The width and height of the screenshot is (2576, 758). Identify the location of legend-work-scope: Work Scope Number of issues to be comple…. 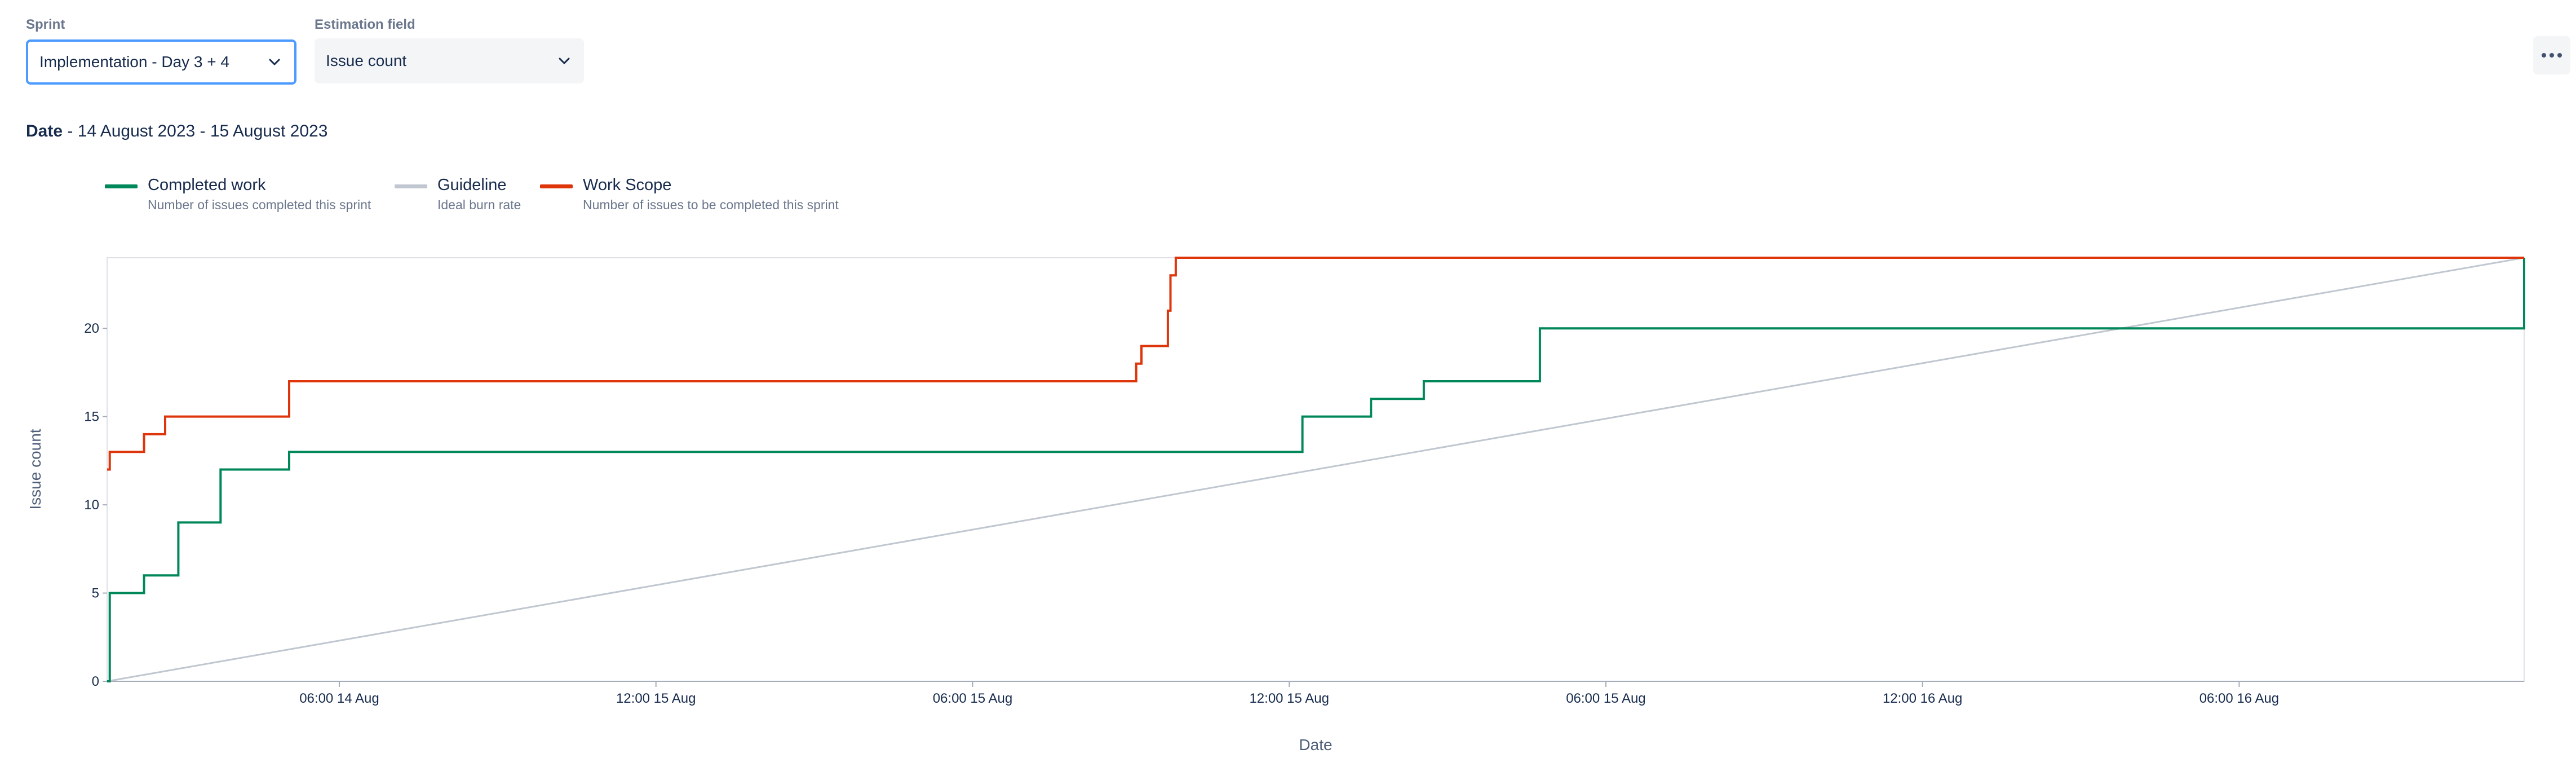
(689, 193).